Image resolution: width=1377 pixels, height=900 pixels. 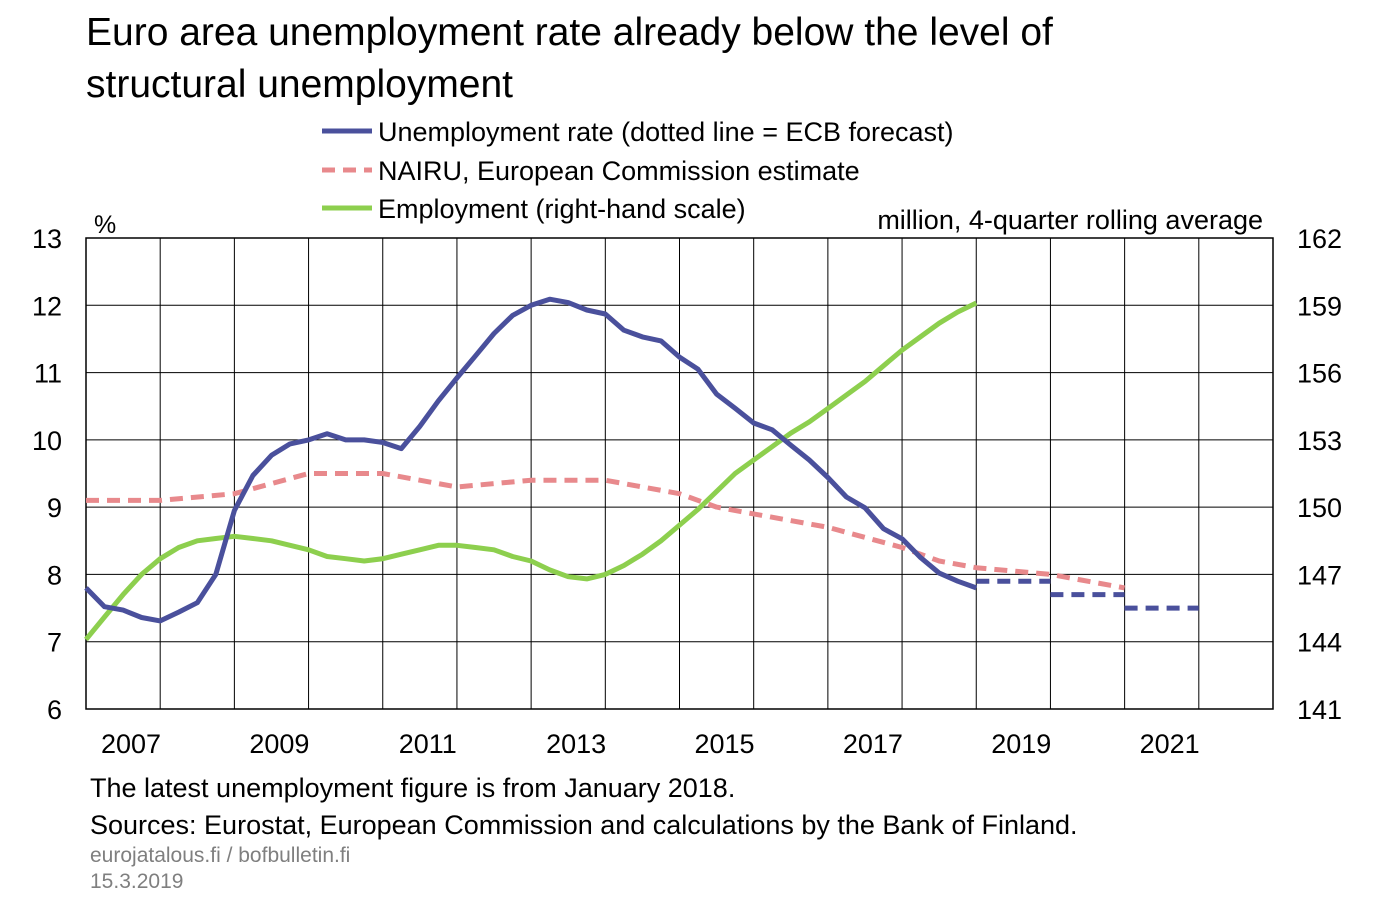 I want to click on x-tick-label: 2007, so click(x=131, y=744).